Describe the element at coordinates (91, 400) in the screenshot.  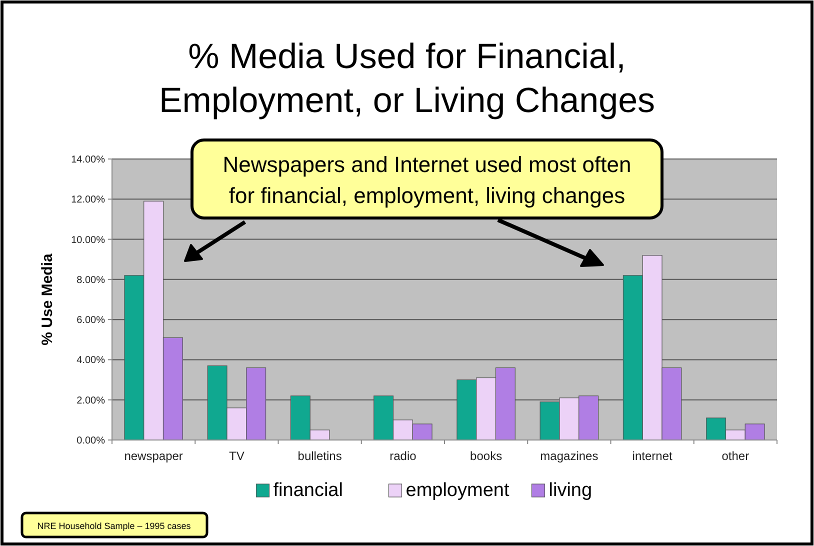
I see `y-tick-label: 2.00%` at that location.